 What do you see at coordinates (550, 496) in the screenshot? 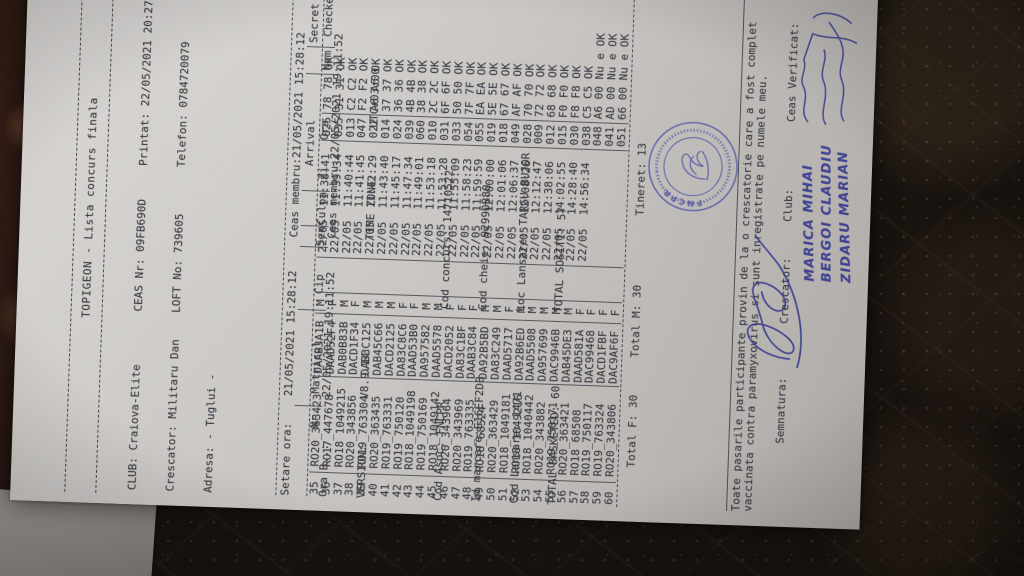
I see `cell-nr: 55` at bounding box center [550, 496].